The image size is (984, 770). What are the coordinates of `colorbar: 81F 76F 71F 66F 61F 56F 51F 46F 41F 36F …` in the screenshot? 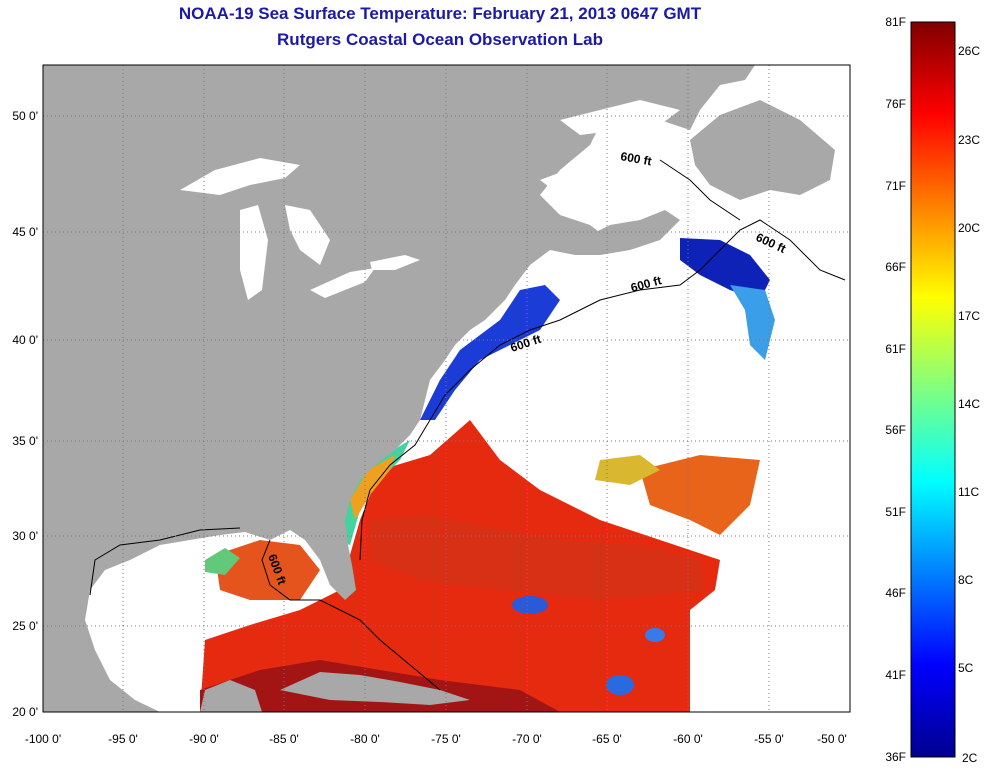 It's located at (932, 390).